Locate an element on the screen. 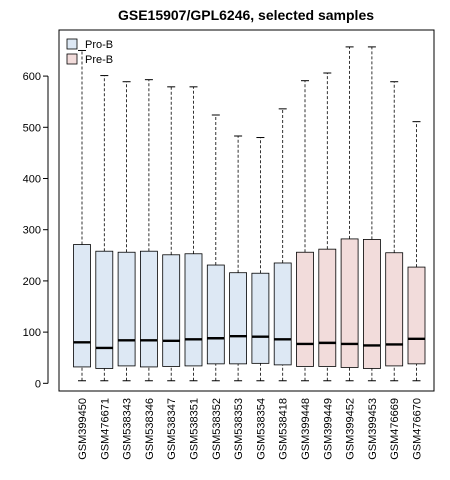  x-tick-label: GSM399452 is located at coordinates (351, 429).